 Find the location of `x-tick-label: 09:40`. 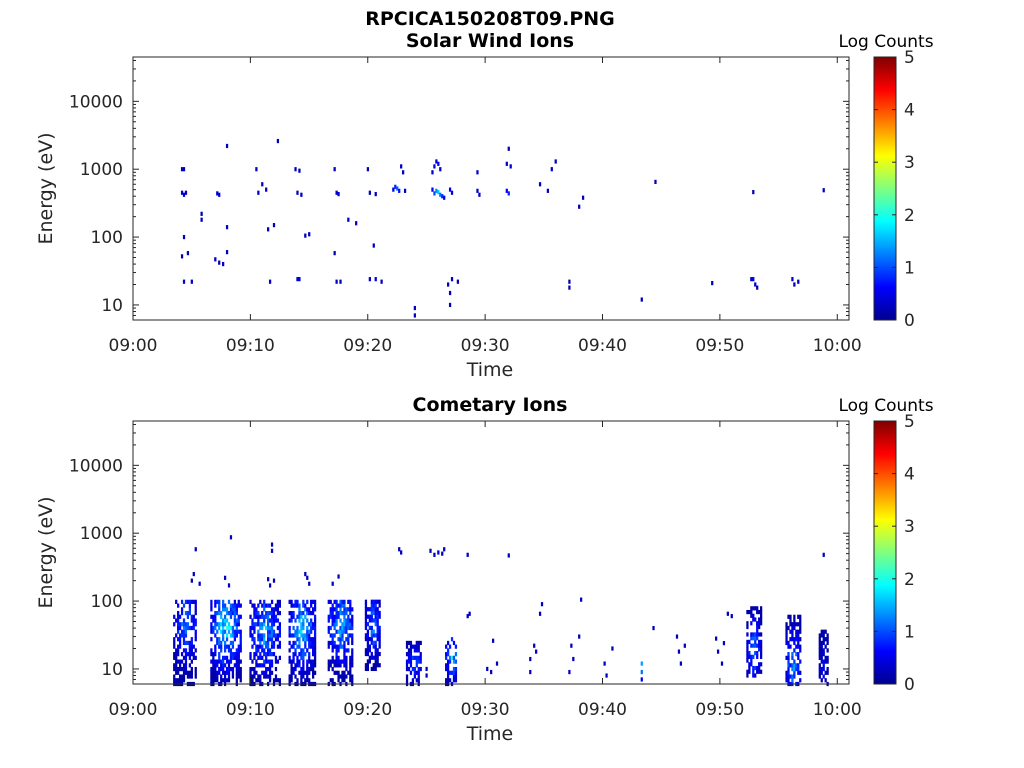

x-tick-label: 09:40 is located at coordinates (602, 346).